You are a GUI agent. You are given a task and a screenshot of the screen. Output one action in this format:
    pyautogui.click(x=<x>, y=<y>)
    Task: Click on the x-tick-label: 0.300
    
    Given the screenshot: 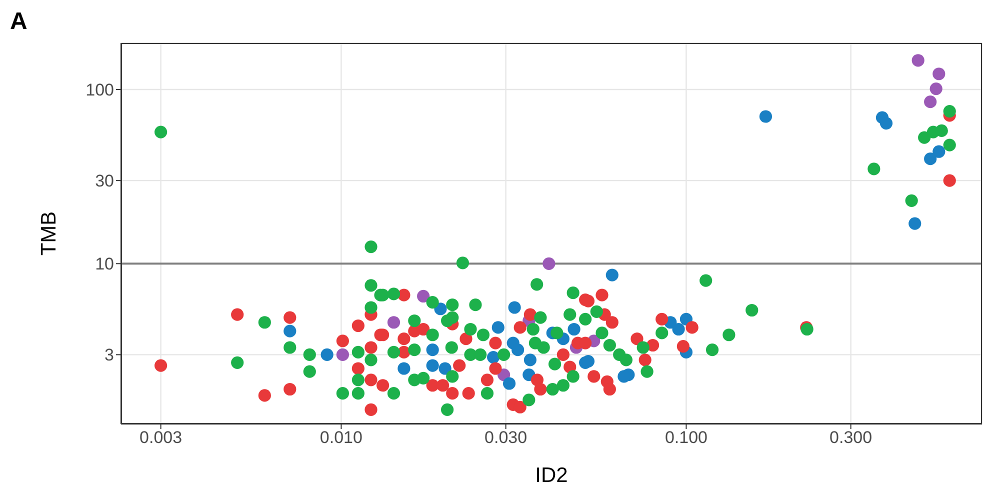 What is the action you would take?
    pyautogui.click(x=851, y=438)
    